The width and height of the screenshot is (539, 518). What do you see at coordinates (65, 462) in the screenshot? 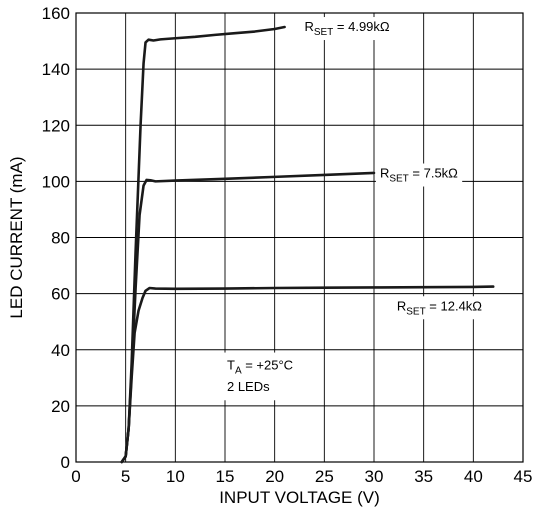
I see `y-tick-label: 0` at bounding box center [65, 462].